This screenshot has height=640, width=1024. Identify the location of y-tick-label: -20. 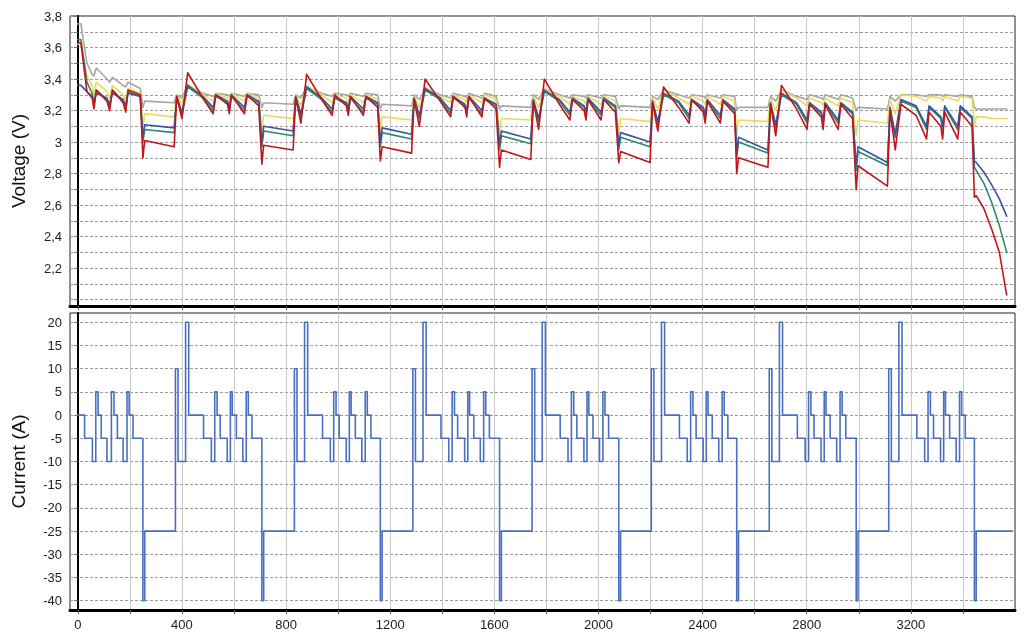
(52, 508).